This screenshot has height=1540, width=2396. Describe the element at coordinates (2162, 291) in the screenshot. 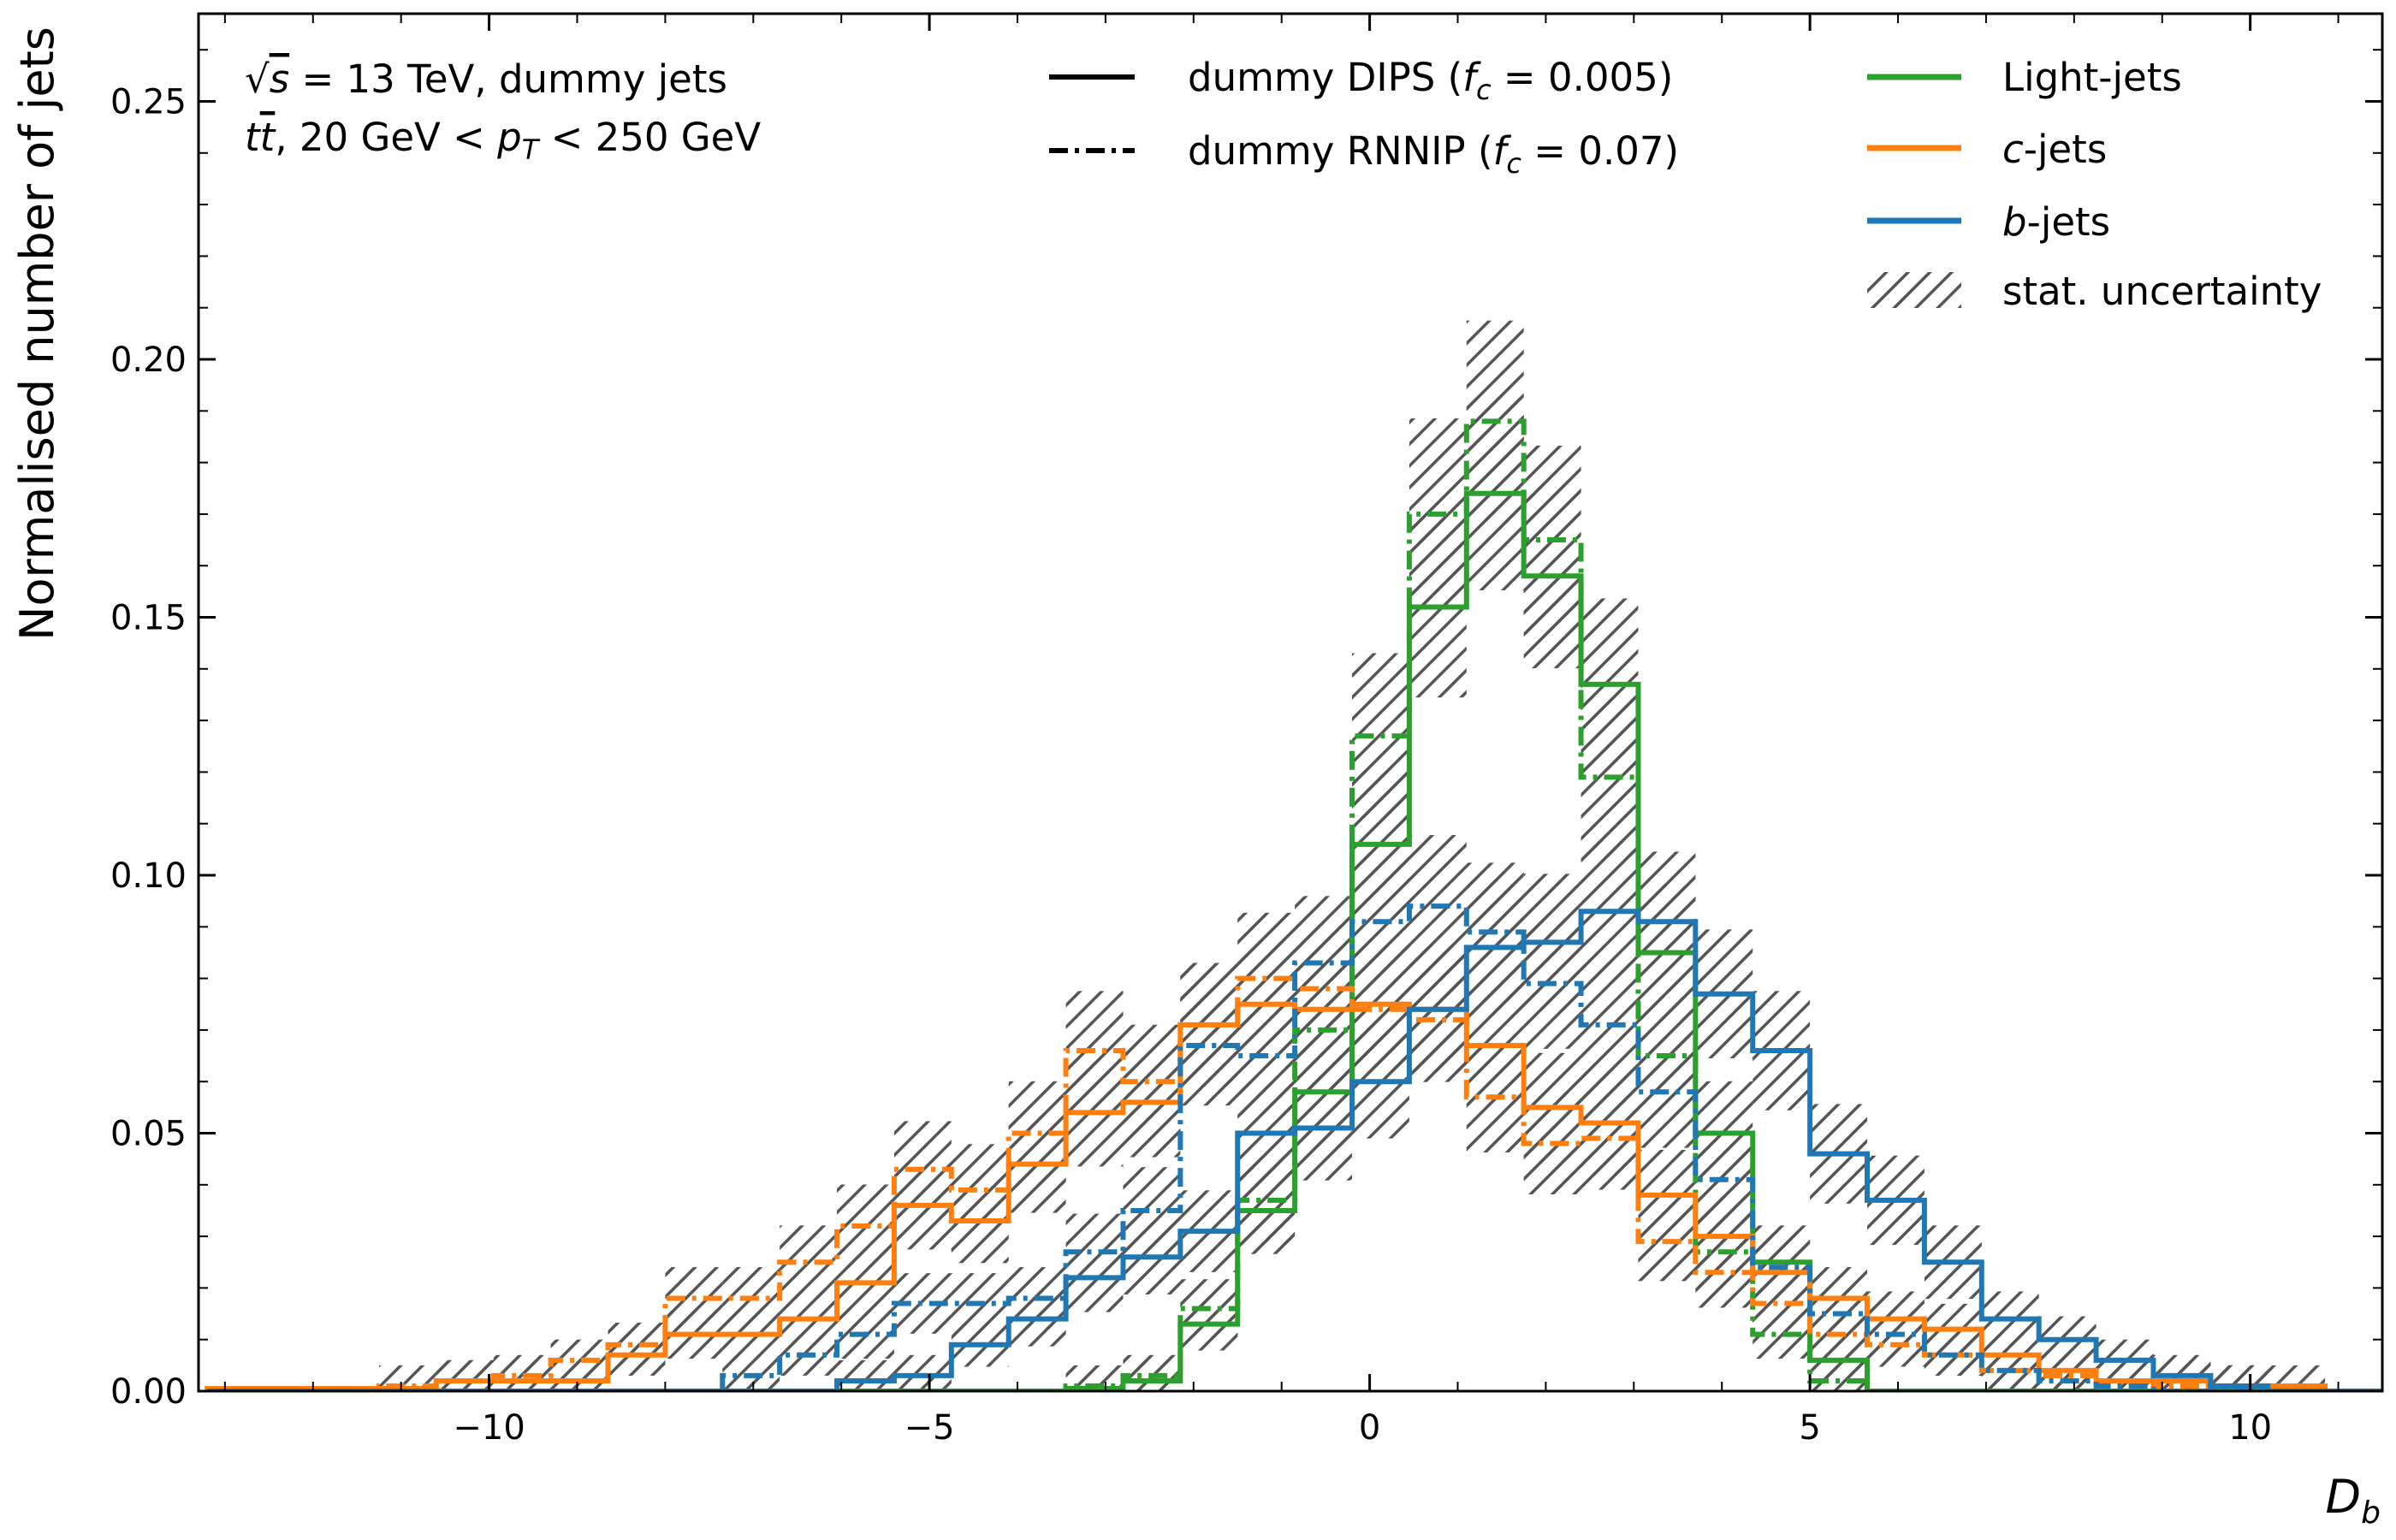

I see `legend-uncertainty-label: stat. uncertainty` at that location.